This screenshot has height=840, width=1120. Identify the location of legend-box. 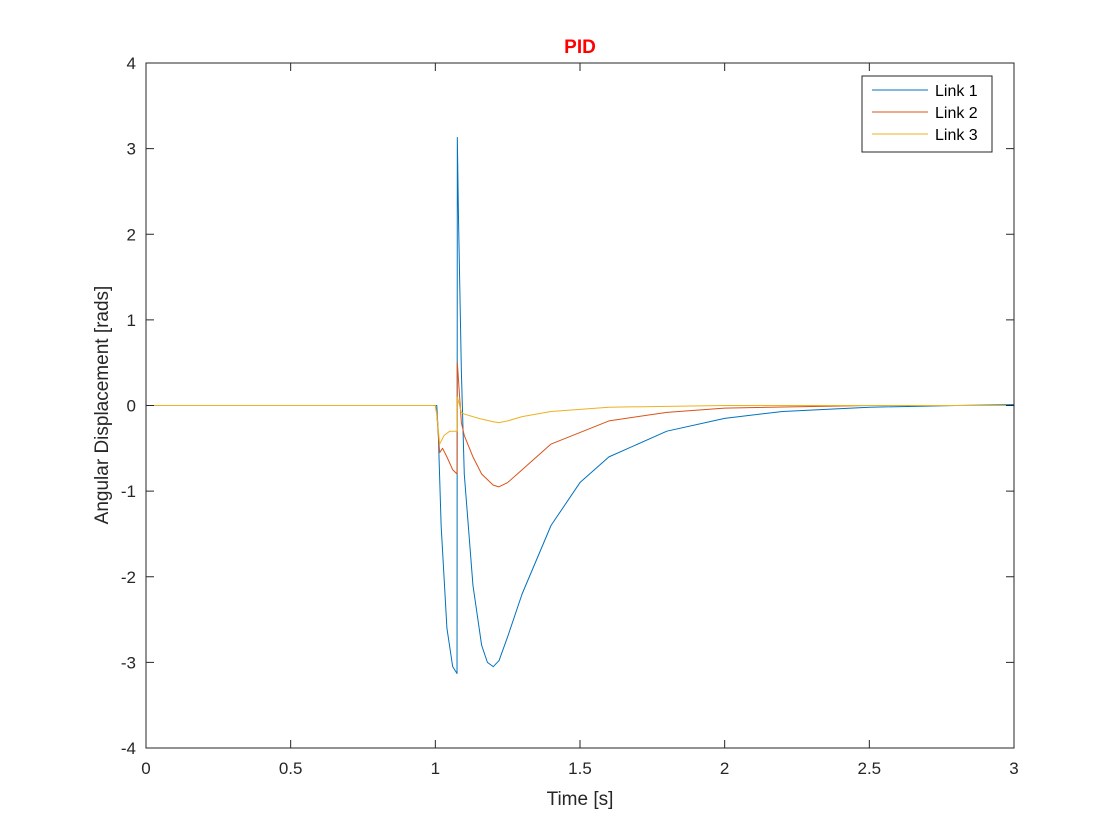
(927, 114).